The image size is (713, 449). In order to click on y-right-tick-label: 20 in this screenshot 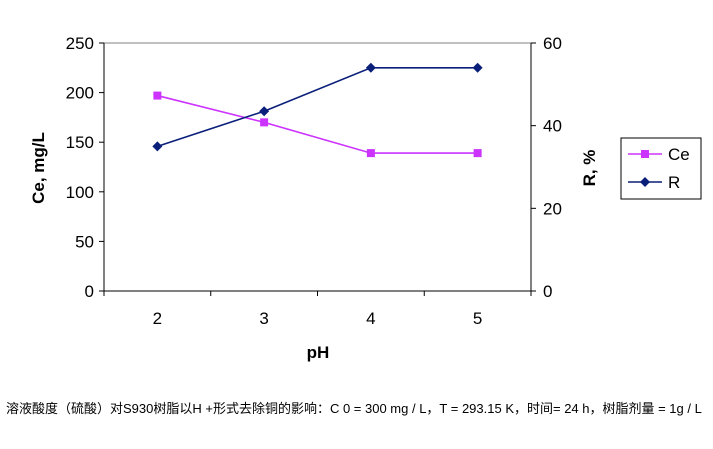, I will do `click(552, 208)`.